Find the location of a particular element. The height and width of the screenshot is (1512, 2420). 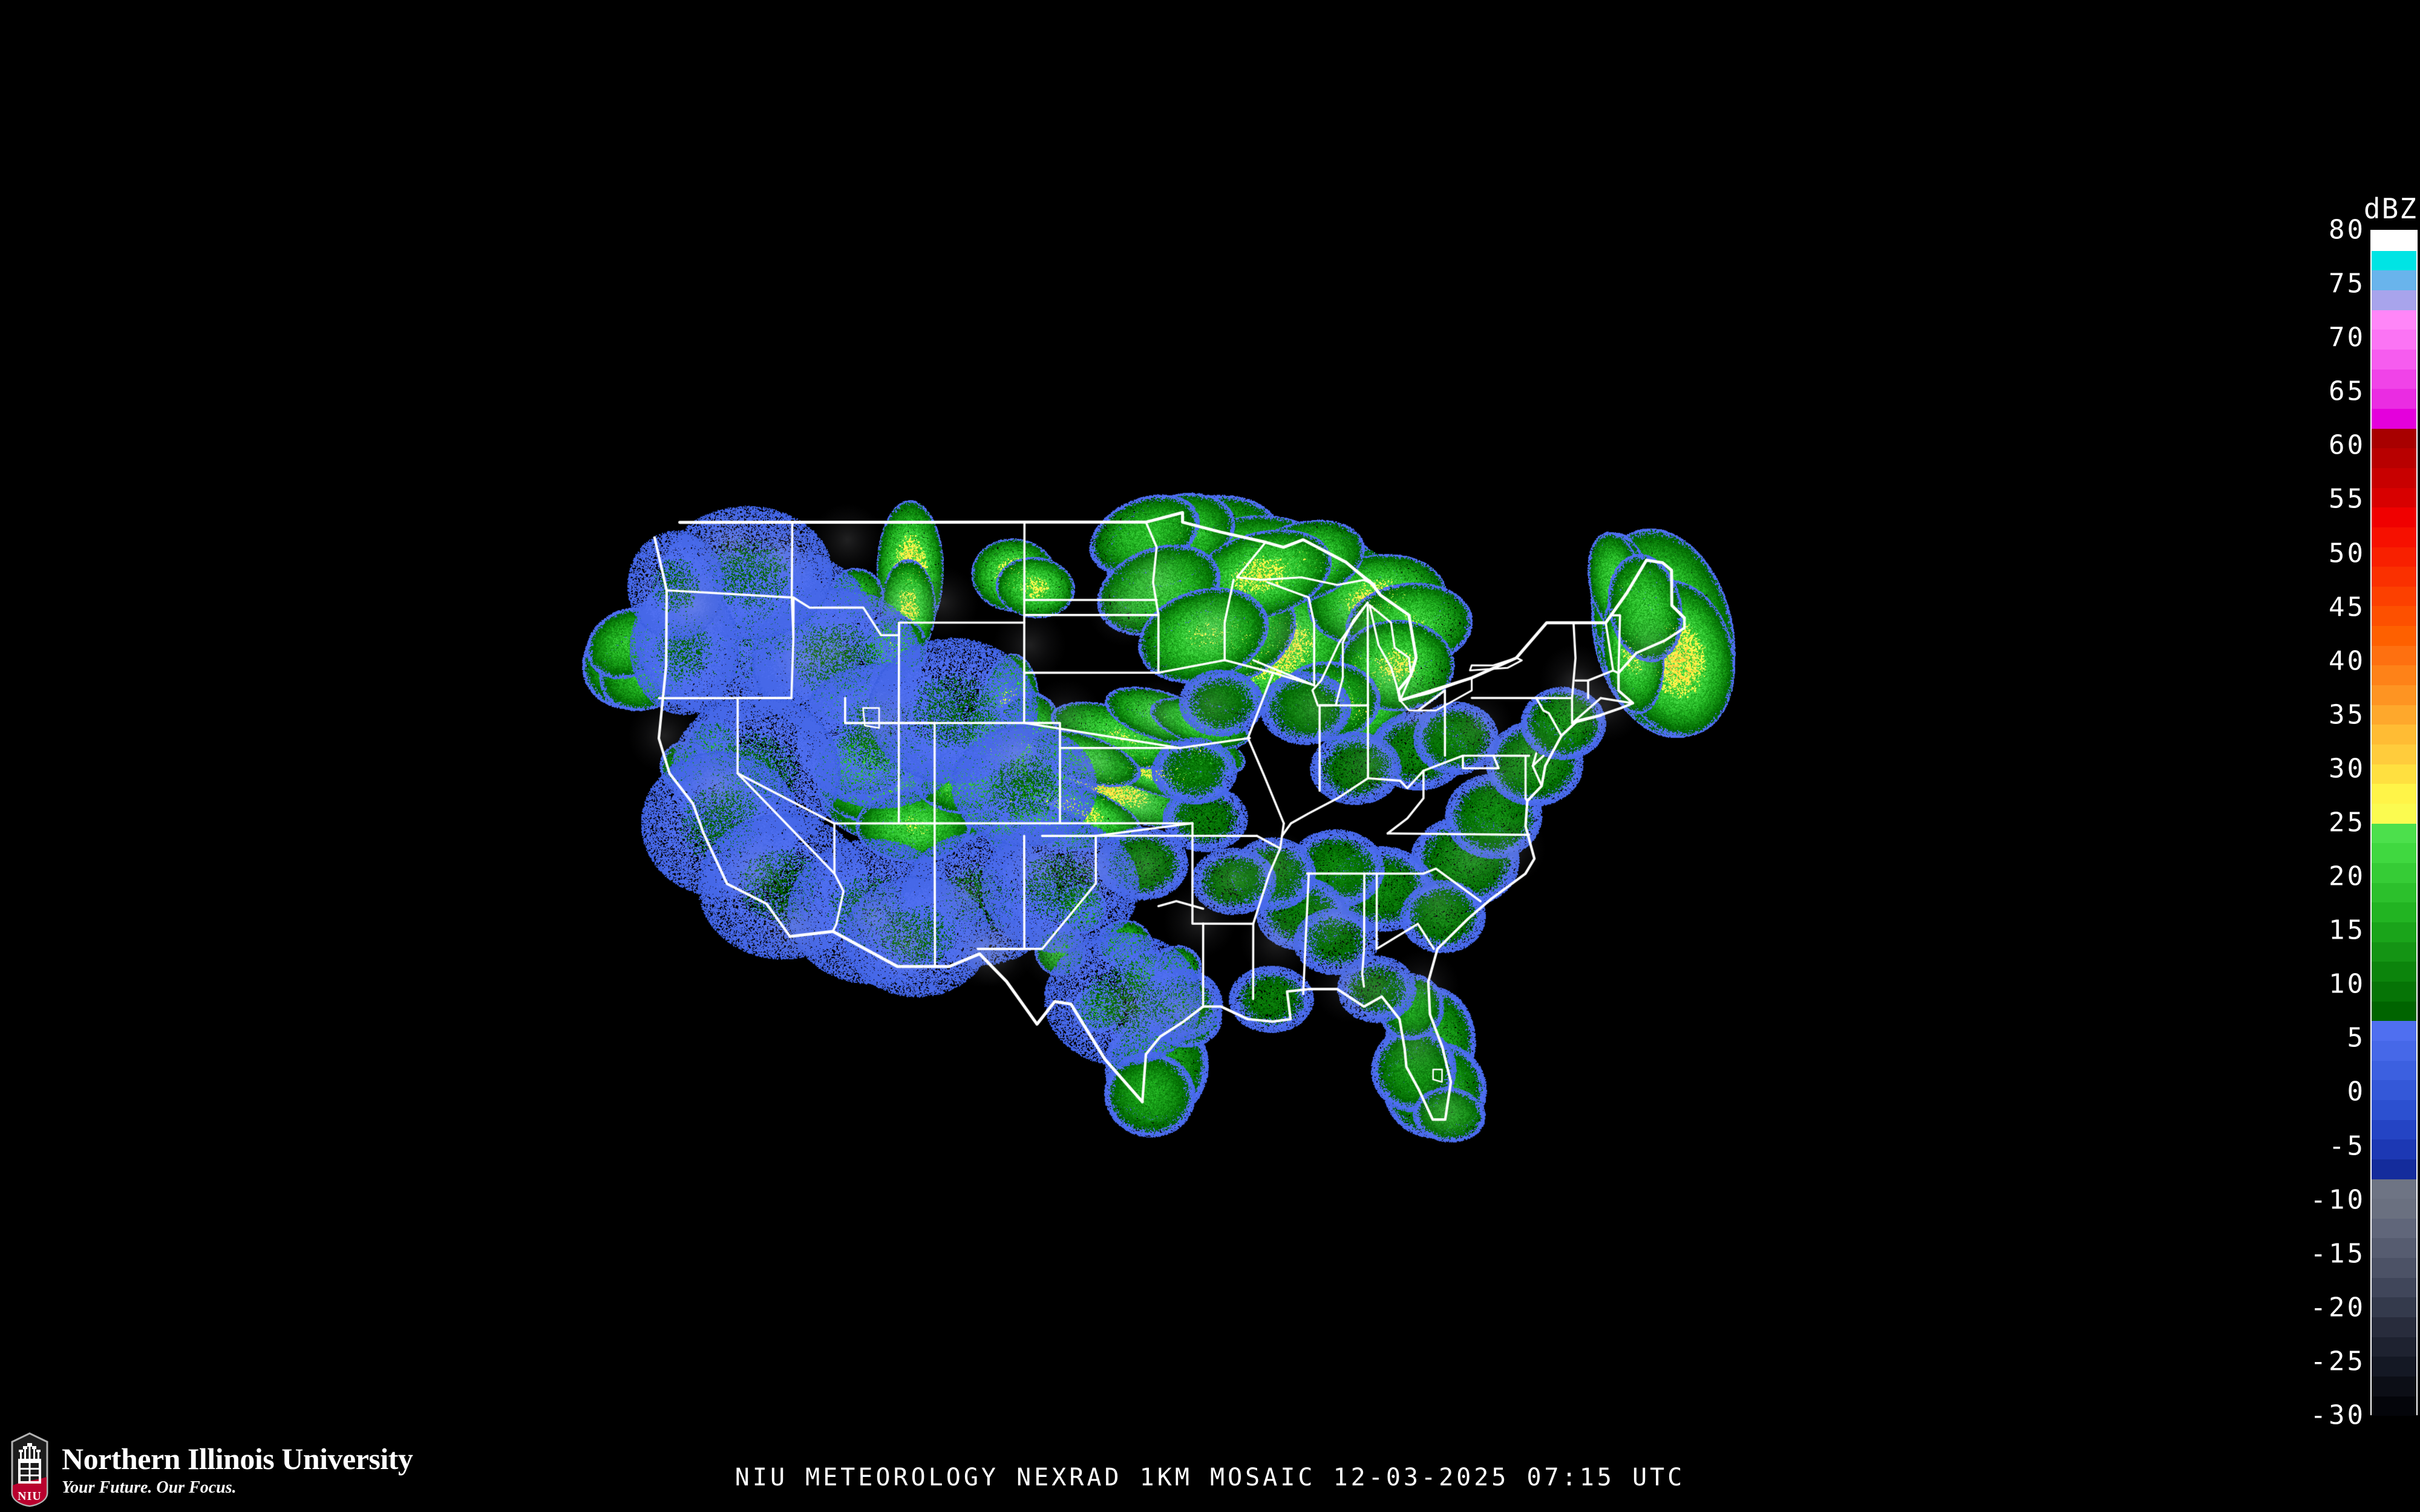

colorbar-tick: -25 is located at coordinates (2338, 1361).